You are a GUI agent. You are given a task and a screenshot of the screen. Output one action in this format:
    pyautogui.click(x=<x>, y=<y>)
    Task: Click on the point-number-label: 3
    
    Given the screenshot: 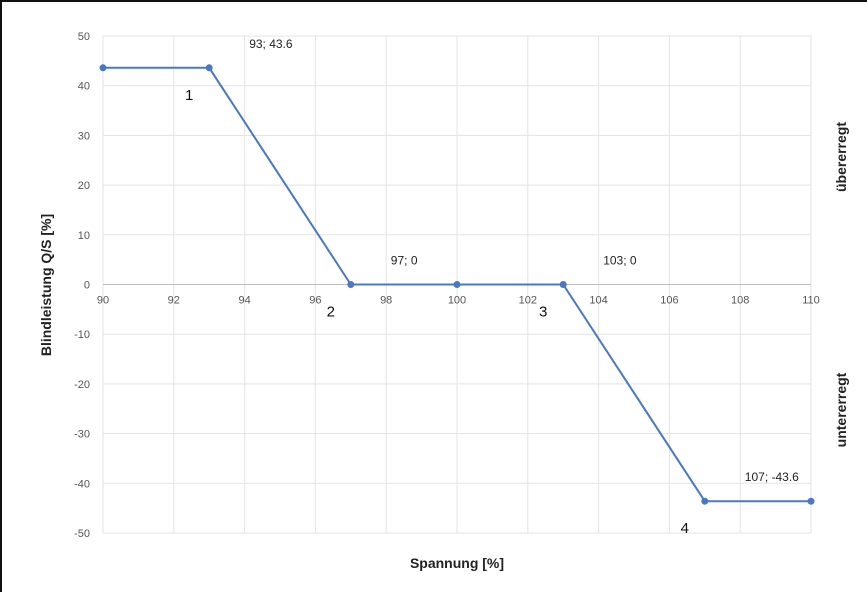 What is the action you would take?
    pyautogui.click(x=543, y=312)
    